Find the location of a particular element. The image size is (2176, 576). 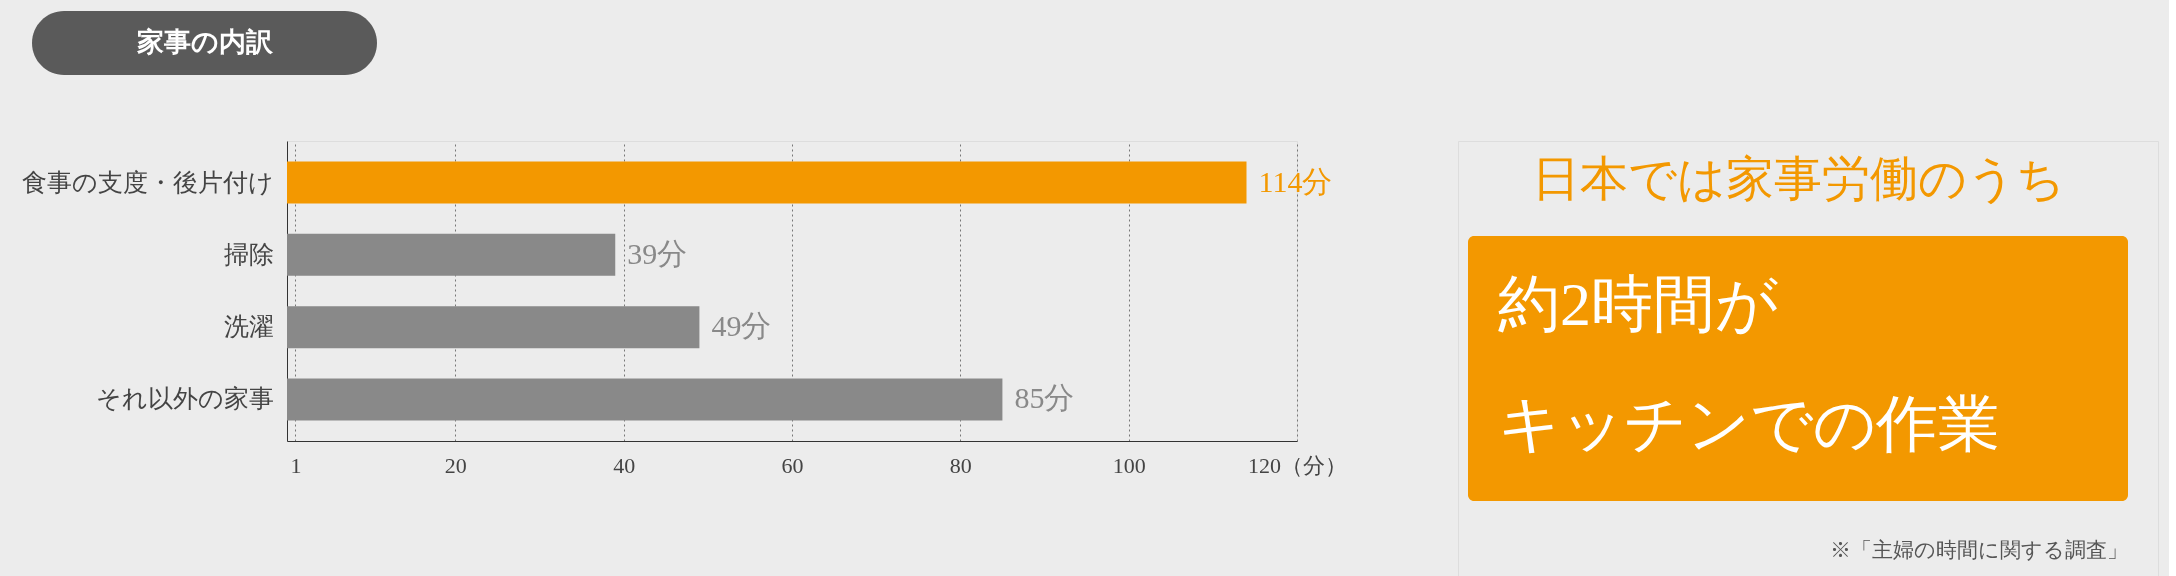

y-tick-label: 掃除 is located at coordinates (248, 253).